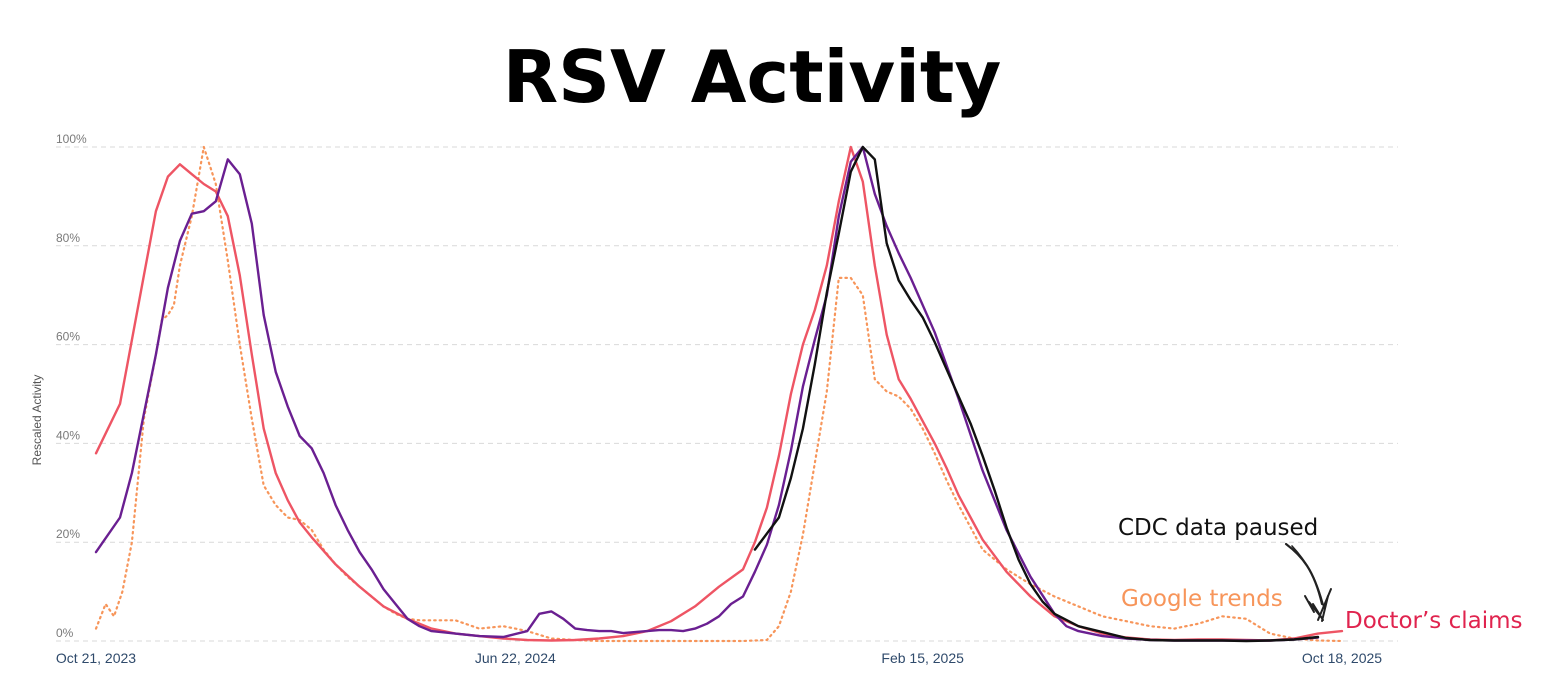 The width and height of the screenshot is (1554, 690). What do you see at coordinates (71, 386) in the screenshot?
I see `y-tick-labels: 0% 20% 40% 60% 80% 100%` at bounding box center [71, 386].